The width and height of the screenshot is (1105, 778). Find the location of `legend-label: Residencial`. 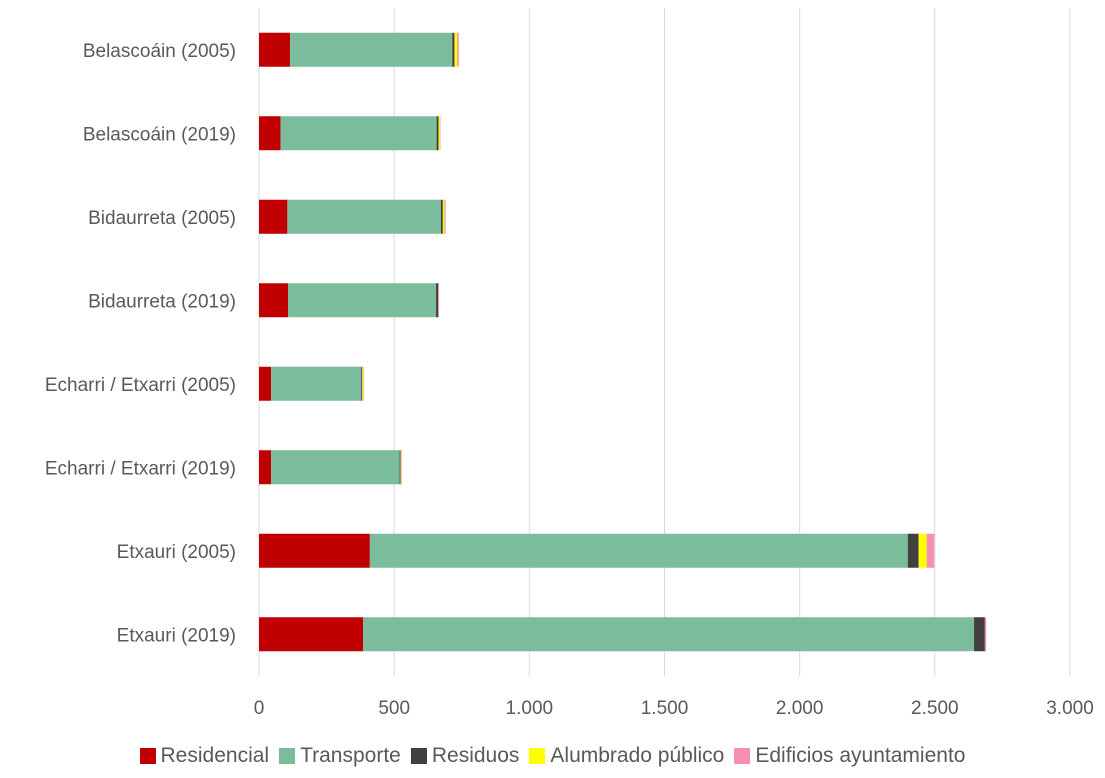

legend-label: Residencial is located at coordinates (215, 755).